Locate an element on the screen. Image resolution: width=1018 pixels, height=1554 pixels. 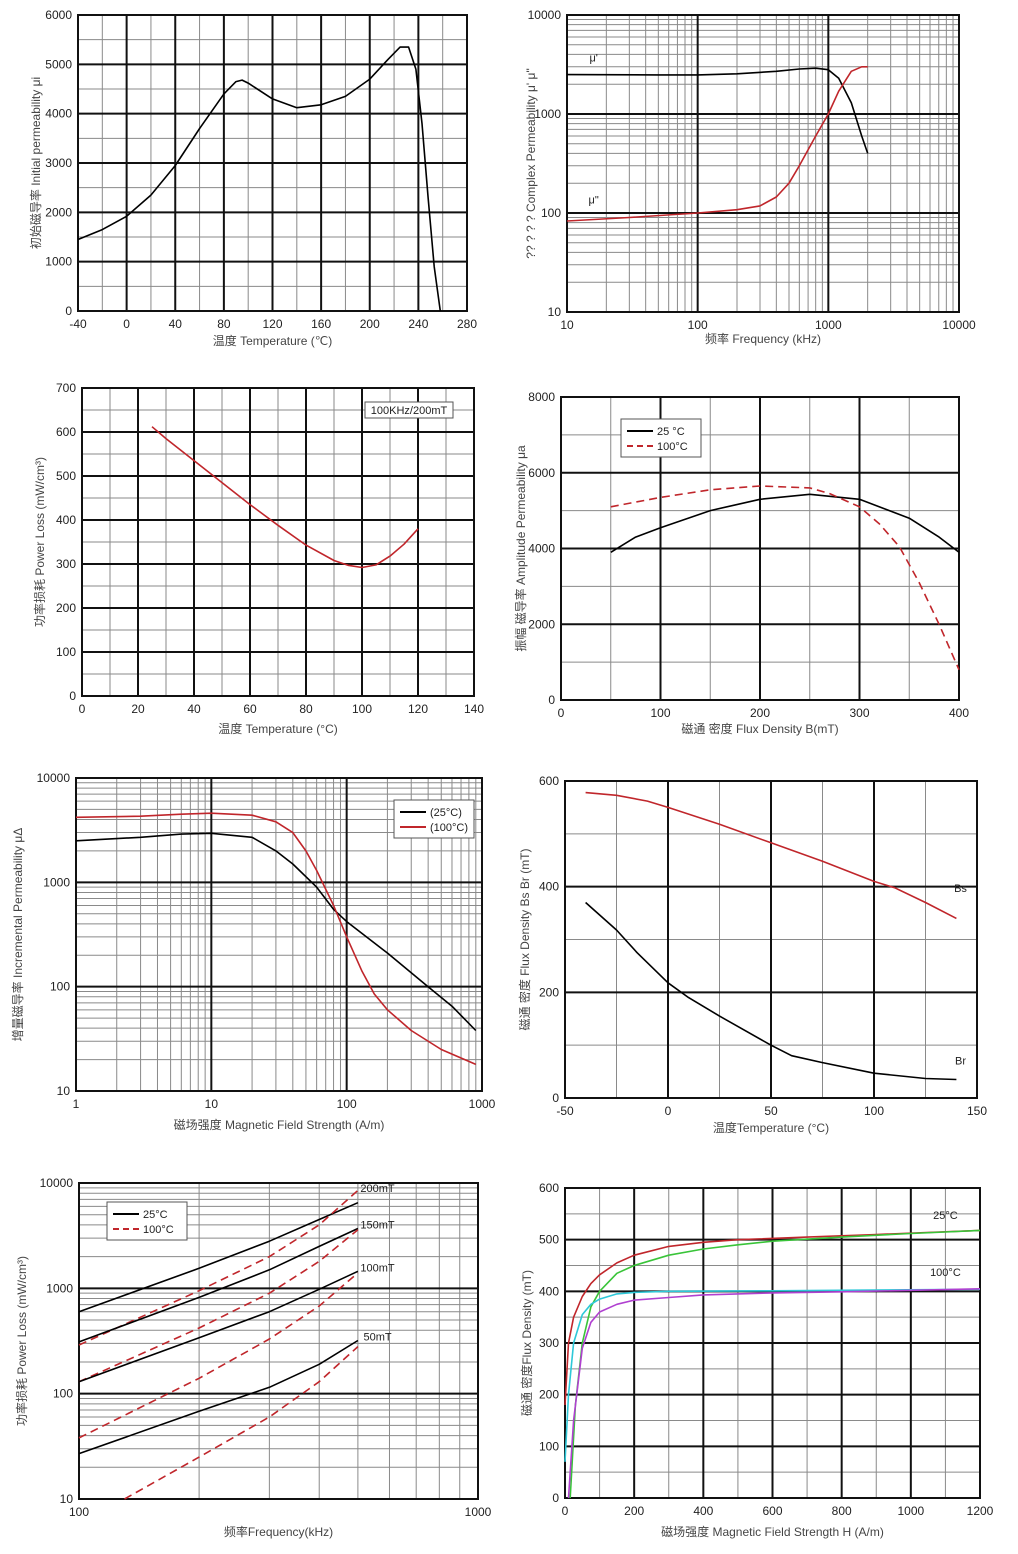
series-annotation: μ" is located at coordinates (594, 200).